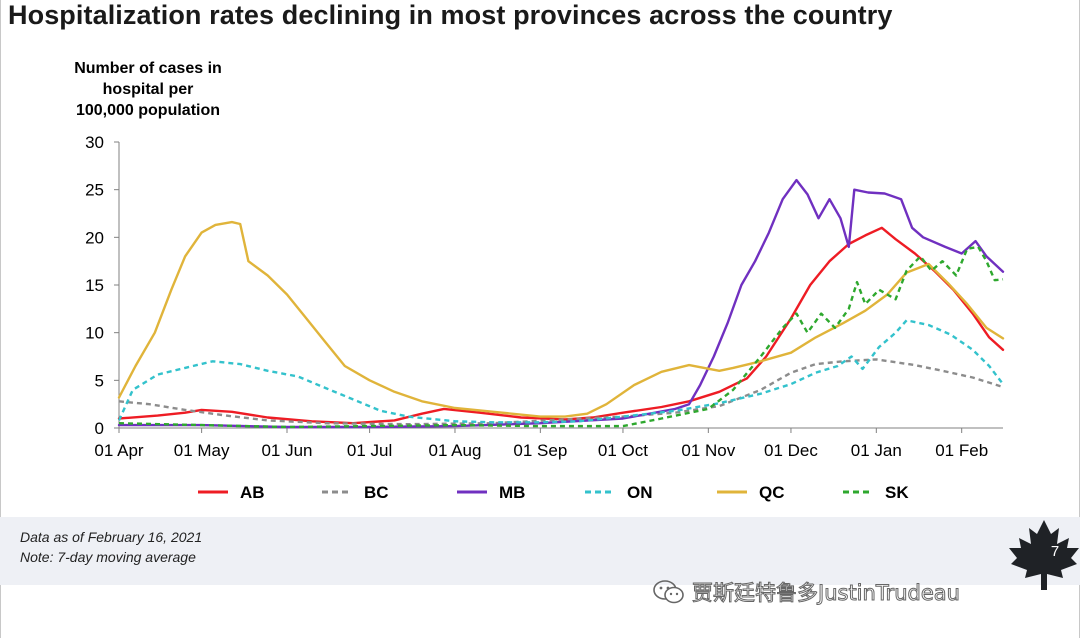 The image size is (1080, 638). Describe the element at coordinates (826, 593) in the screenshot. I see `watermark-text: 贾斯廷特鲁多JustinTrudeau` at that location.